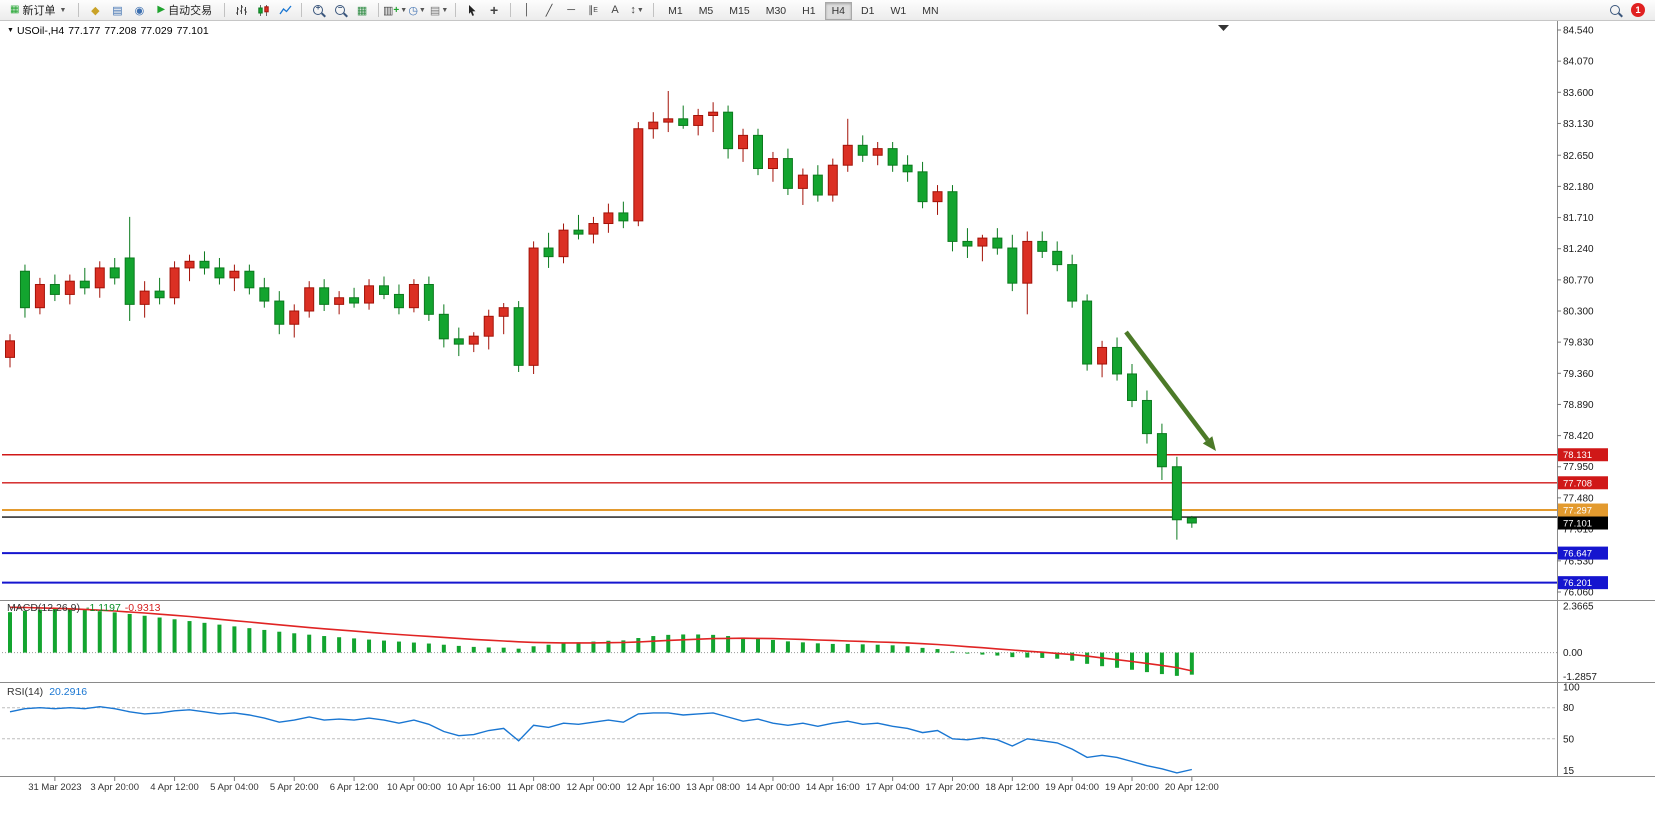 The image size is (1655, 825). I want to click on open-value: 77.177, so click(84, 31).